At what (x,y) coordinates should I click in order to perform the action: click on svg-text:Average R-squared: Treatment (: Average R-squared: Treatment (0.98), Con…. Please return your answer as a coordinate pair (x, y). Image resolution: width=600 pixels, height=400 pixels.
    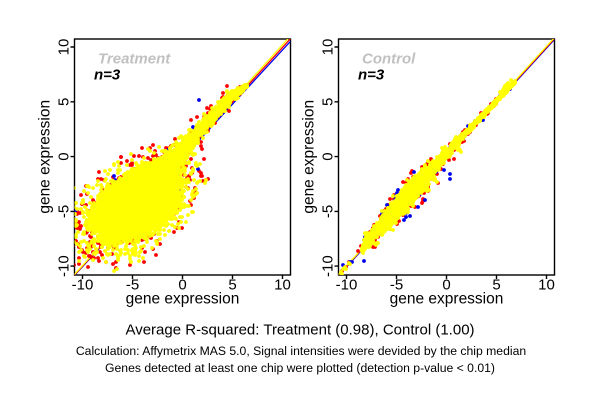
    Looking at the image, I should click on (299, 330).